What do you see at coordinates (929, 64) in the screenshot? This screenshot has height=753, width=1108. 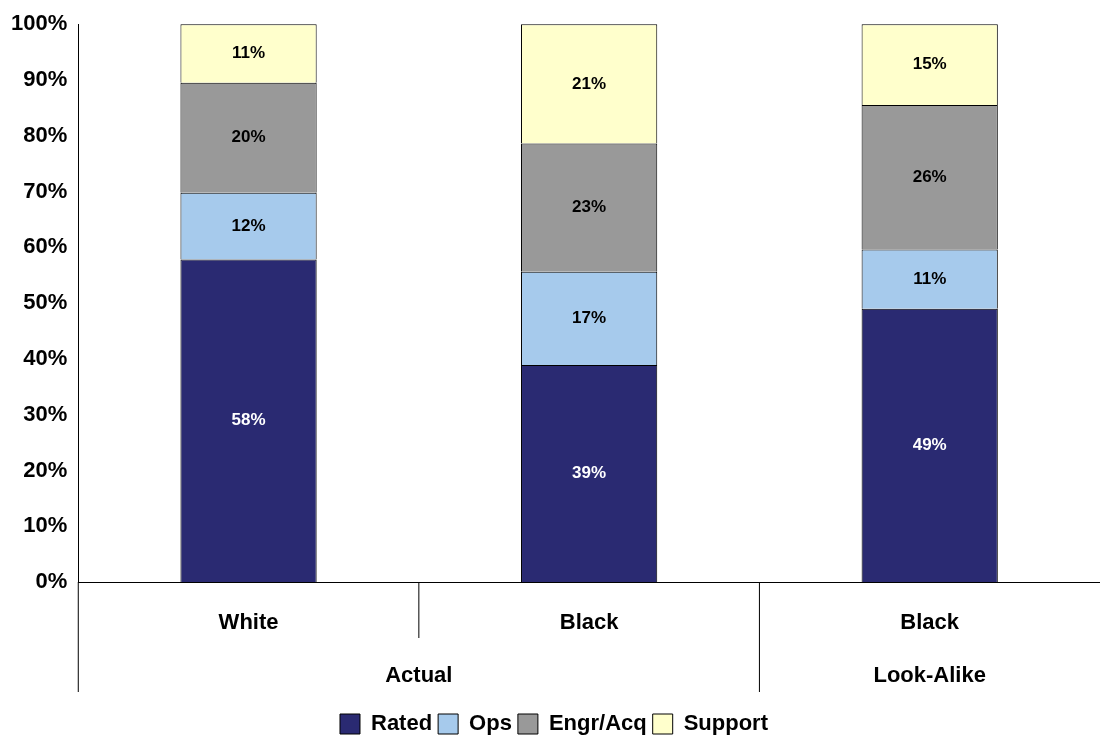 I see `data-label: 15%` at bounding box center [929, 64].